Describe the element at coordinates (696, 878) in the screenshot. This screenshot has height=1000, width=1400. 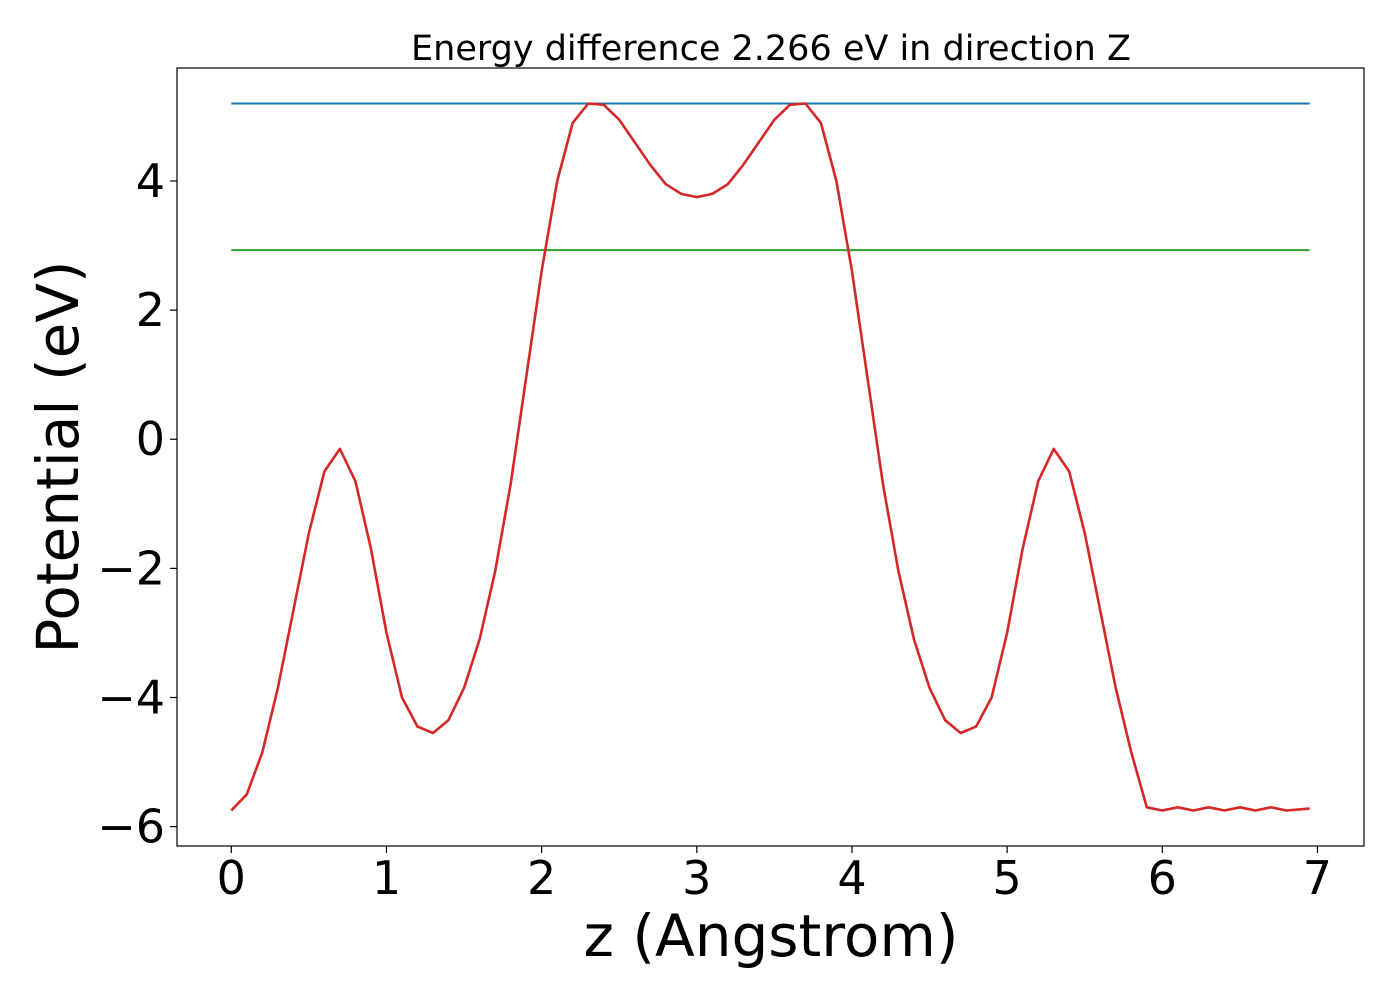
I see `x-tick-label: 3` at that location.